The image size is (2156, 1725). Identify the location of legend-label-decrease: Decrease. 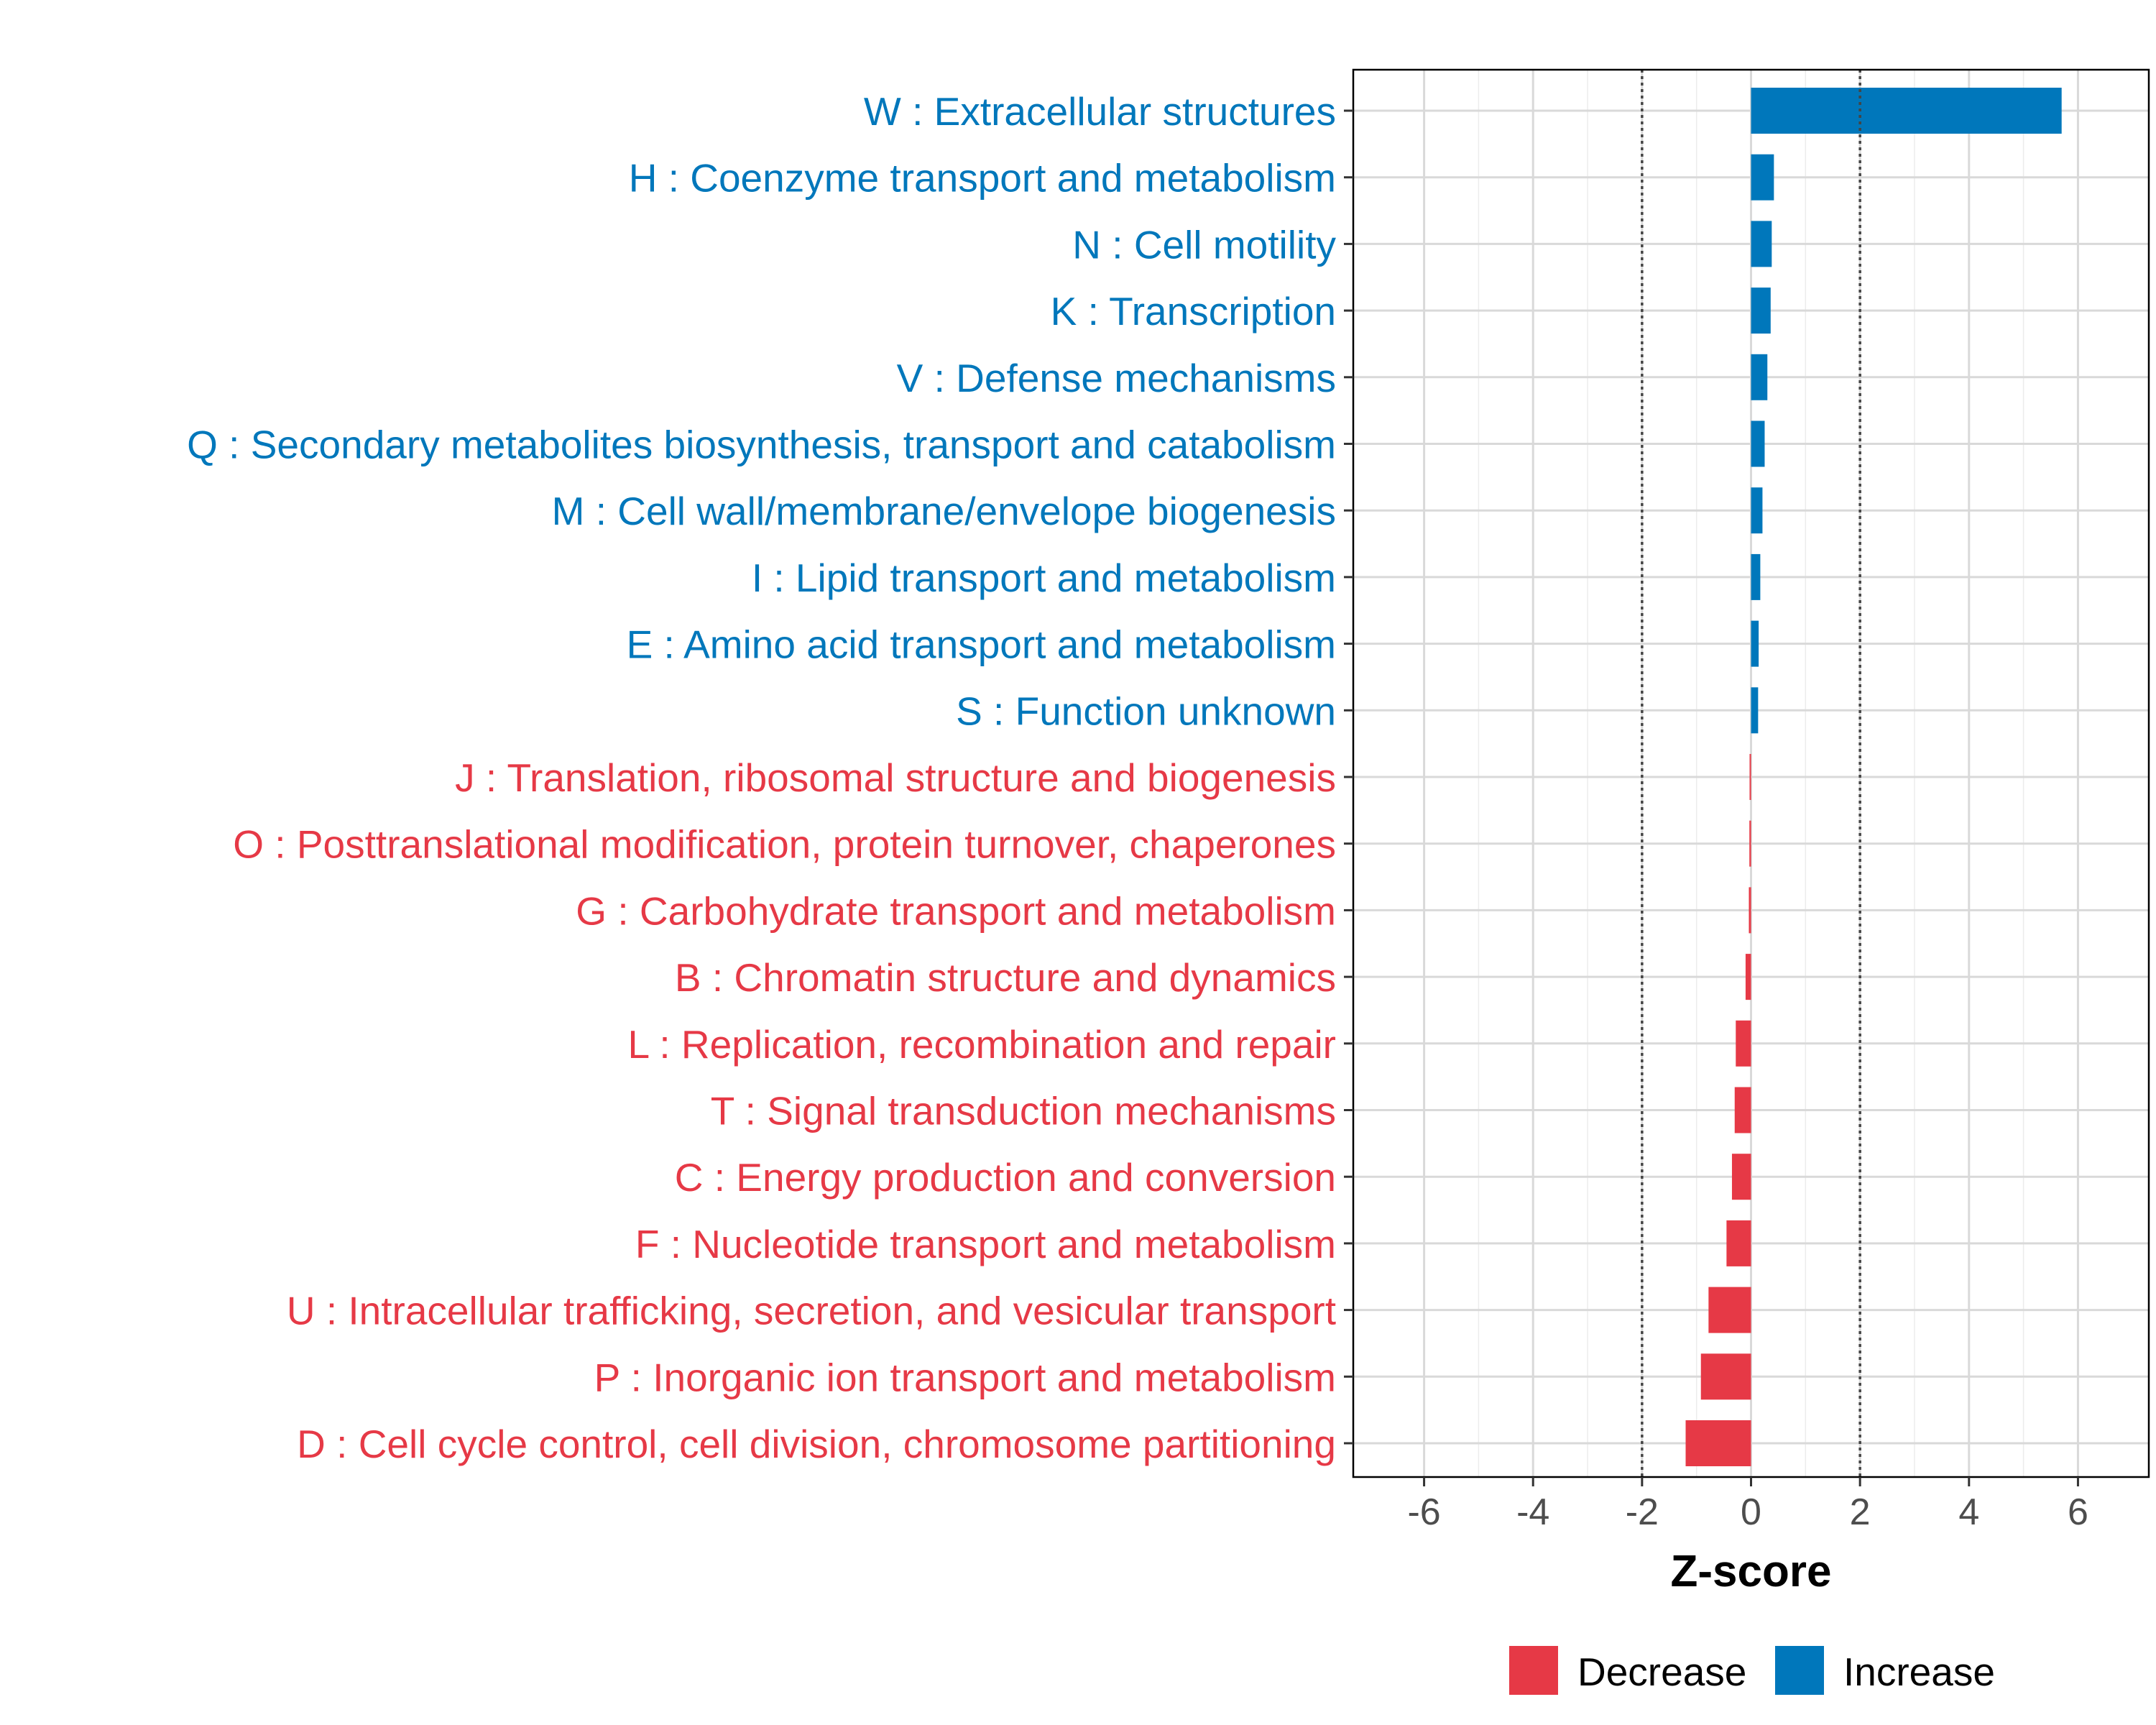
(1661, 1672).